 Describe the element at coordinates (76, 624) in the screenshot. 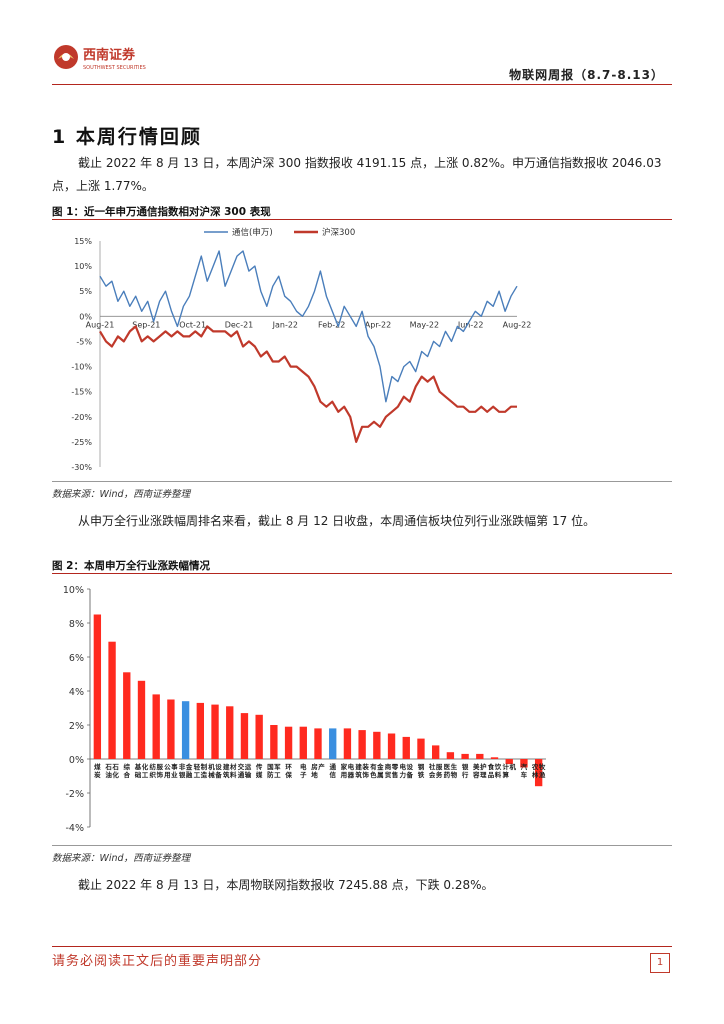

I see `y-tick-label: 8%` at that location.